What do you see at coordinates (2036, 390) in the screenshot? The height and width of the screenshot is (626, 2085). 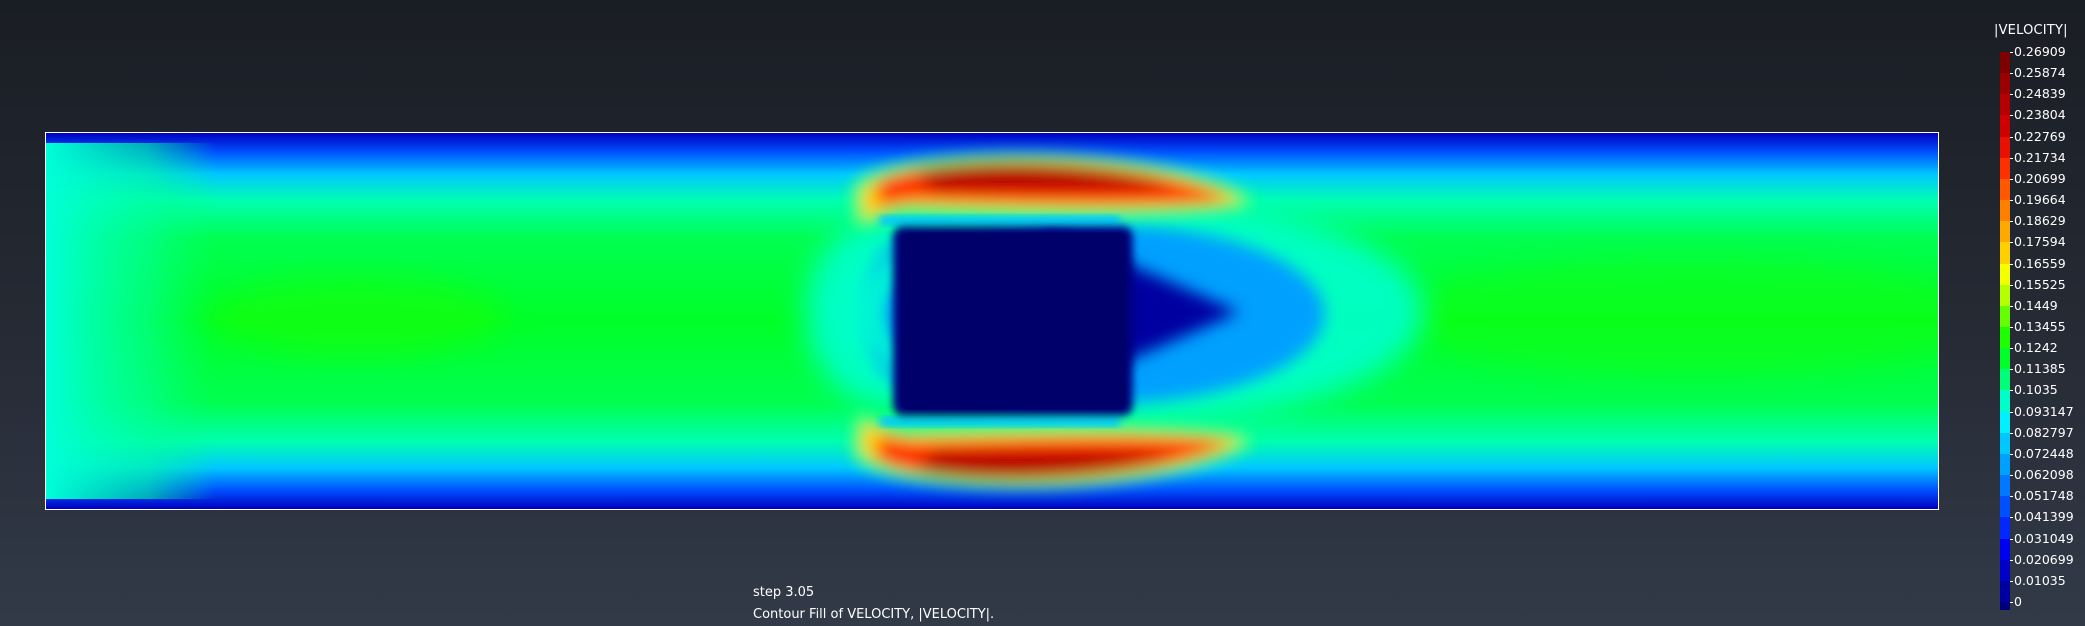 I see `legend-label: 0.1035` at bounding box center [2036, 390].